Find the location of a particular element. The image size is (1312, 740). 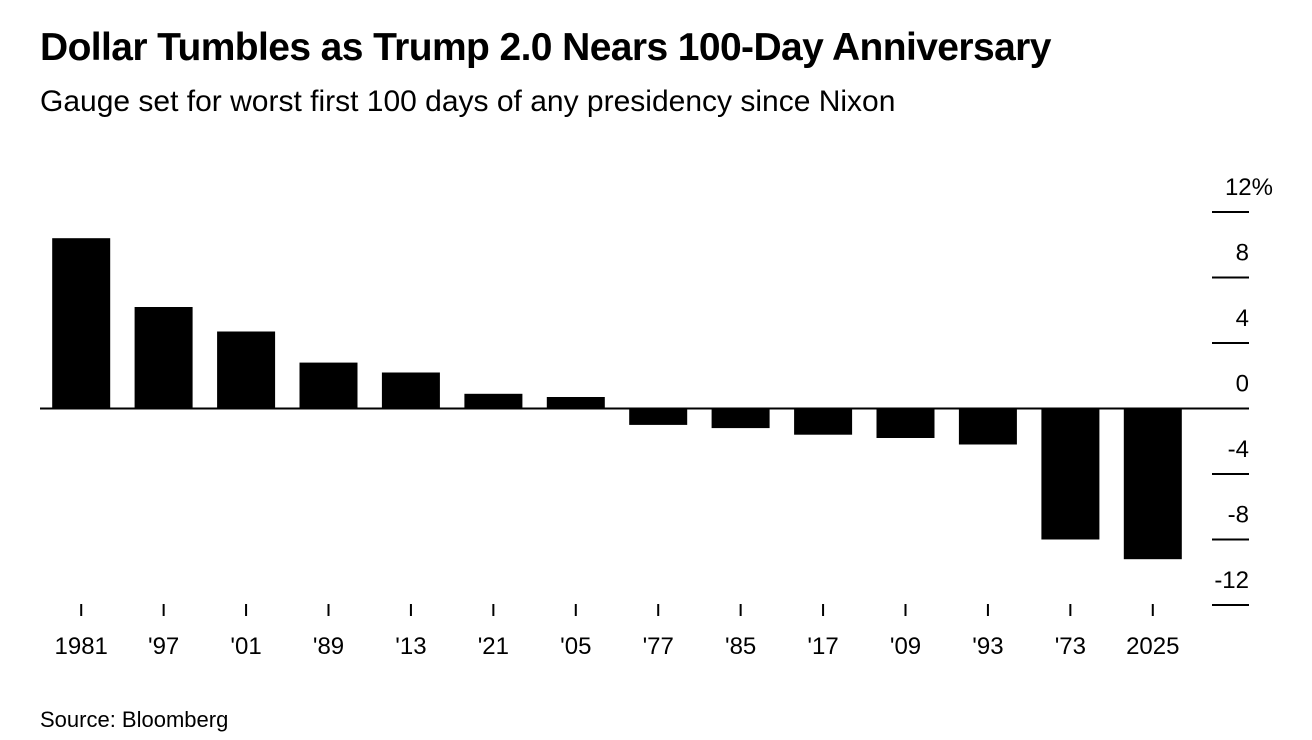

y-tick-label: 0 is located at coordinates (1242, 384).